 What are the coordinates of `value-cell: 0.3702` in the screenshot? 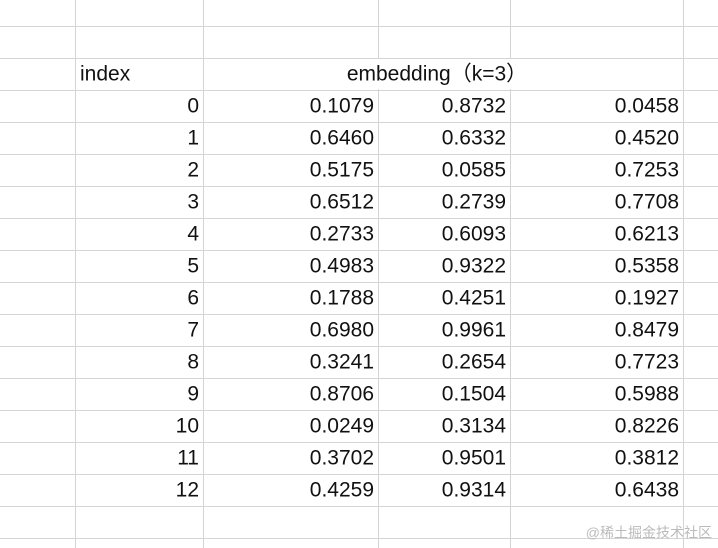 It's located at (342, 458).